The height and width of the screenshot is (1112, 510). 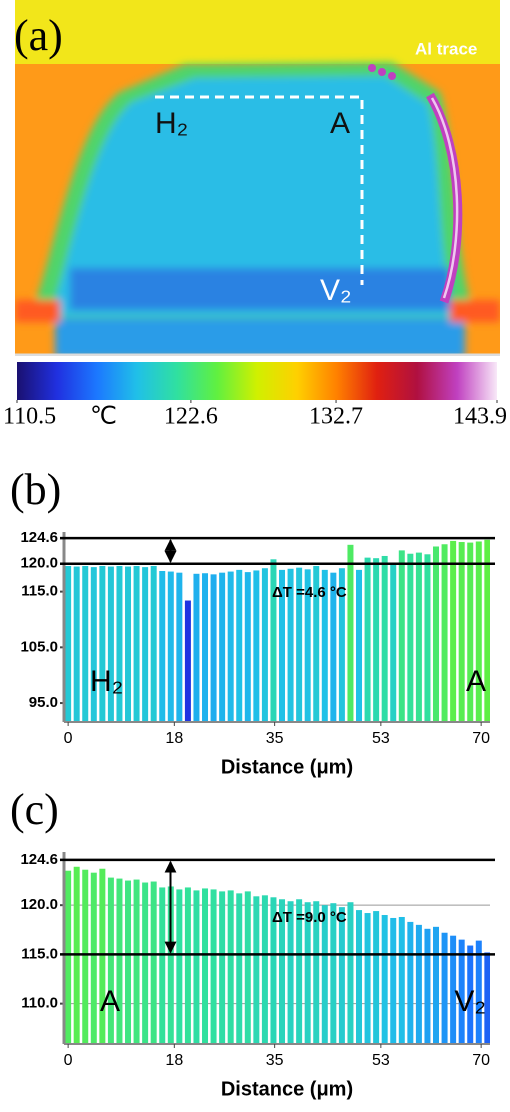 What do you see at coordinates (277, 630) in the screenshot?
I see `bars` at bounding box center [277, 630].